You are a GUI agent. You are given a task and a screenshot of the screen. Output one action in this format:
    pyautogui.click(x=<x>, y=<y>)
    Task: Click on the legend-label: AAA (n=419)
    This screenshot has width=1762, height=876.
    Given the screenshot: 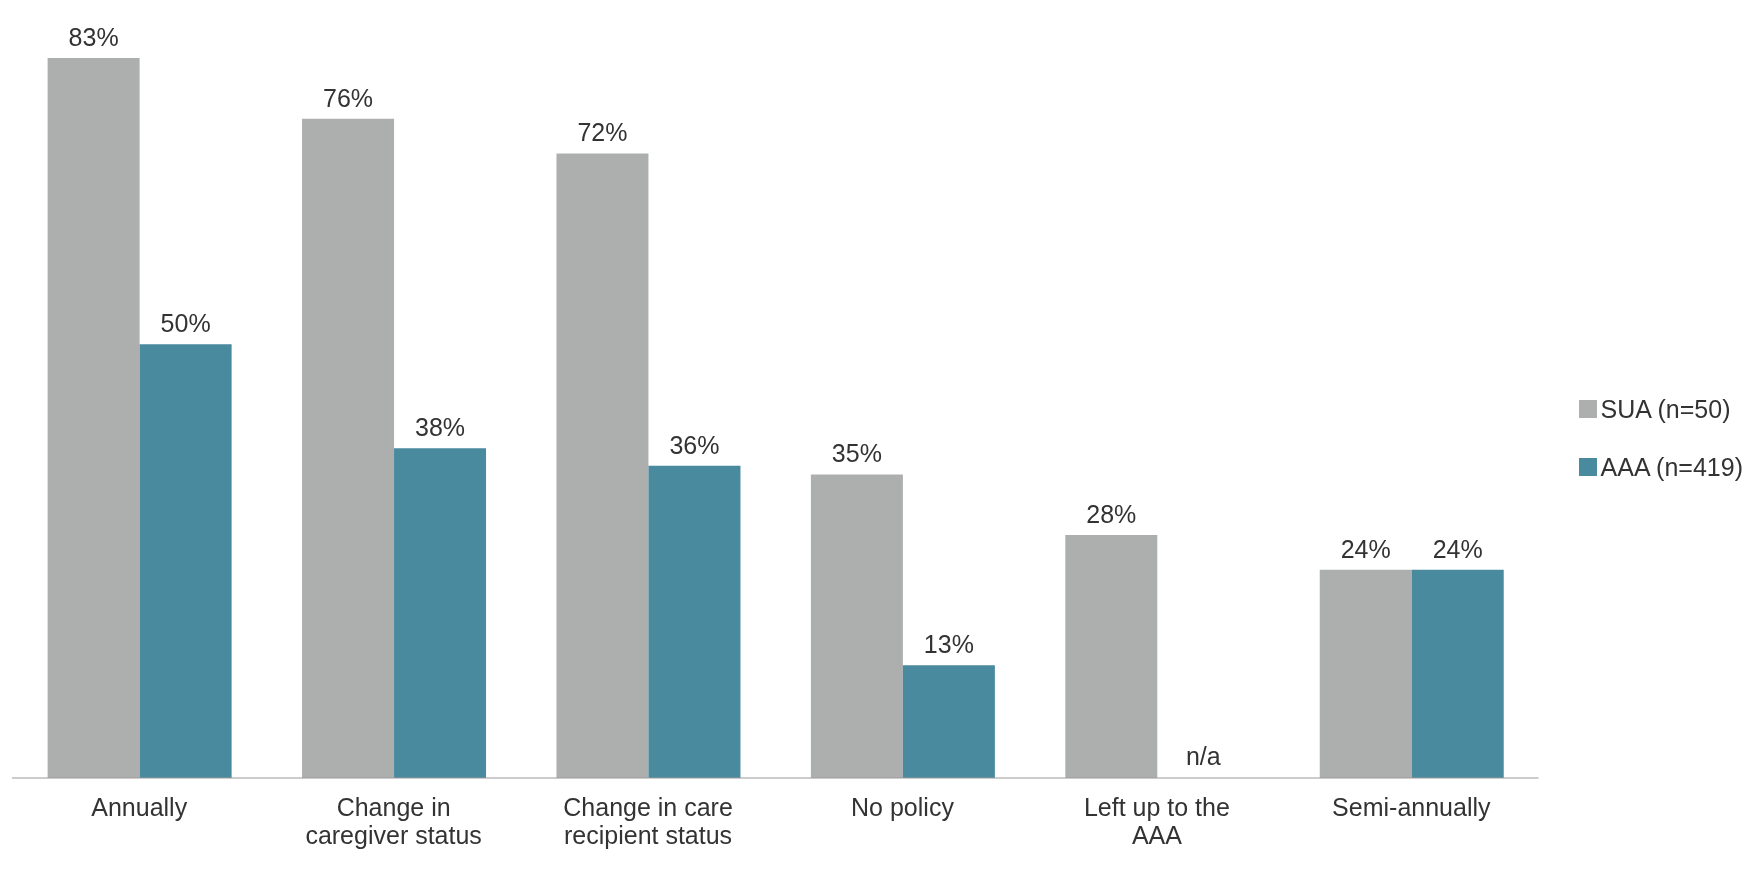 What is the action you would take?
    pyautogui.click(x=1671, y=467)
    